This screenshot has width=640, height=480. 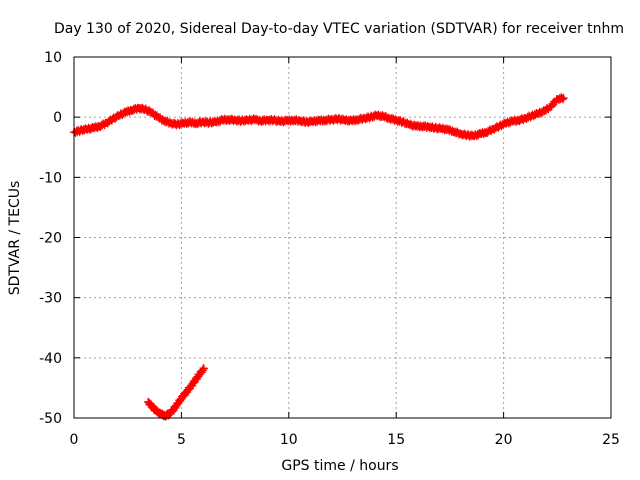 What do you see at coordinates (50, 419) in the screenshot?
I see `y-tick-label: -50` at bounding box center [50, 419].